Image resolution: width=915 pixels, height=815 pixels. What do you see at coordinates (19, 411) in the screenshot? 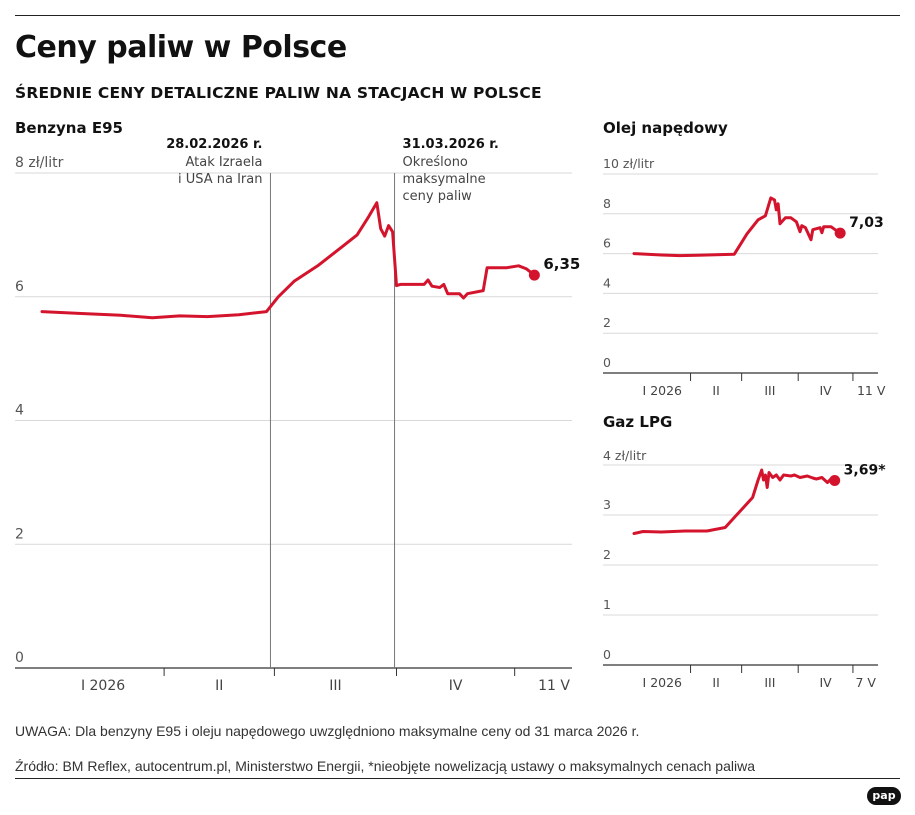
I see `e95-y-tick-label: 4` at bounding box center [19, 411].